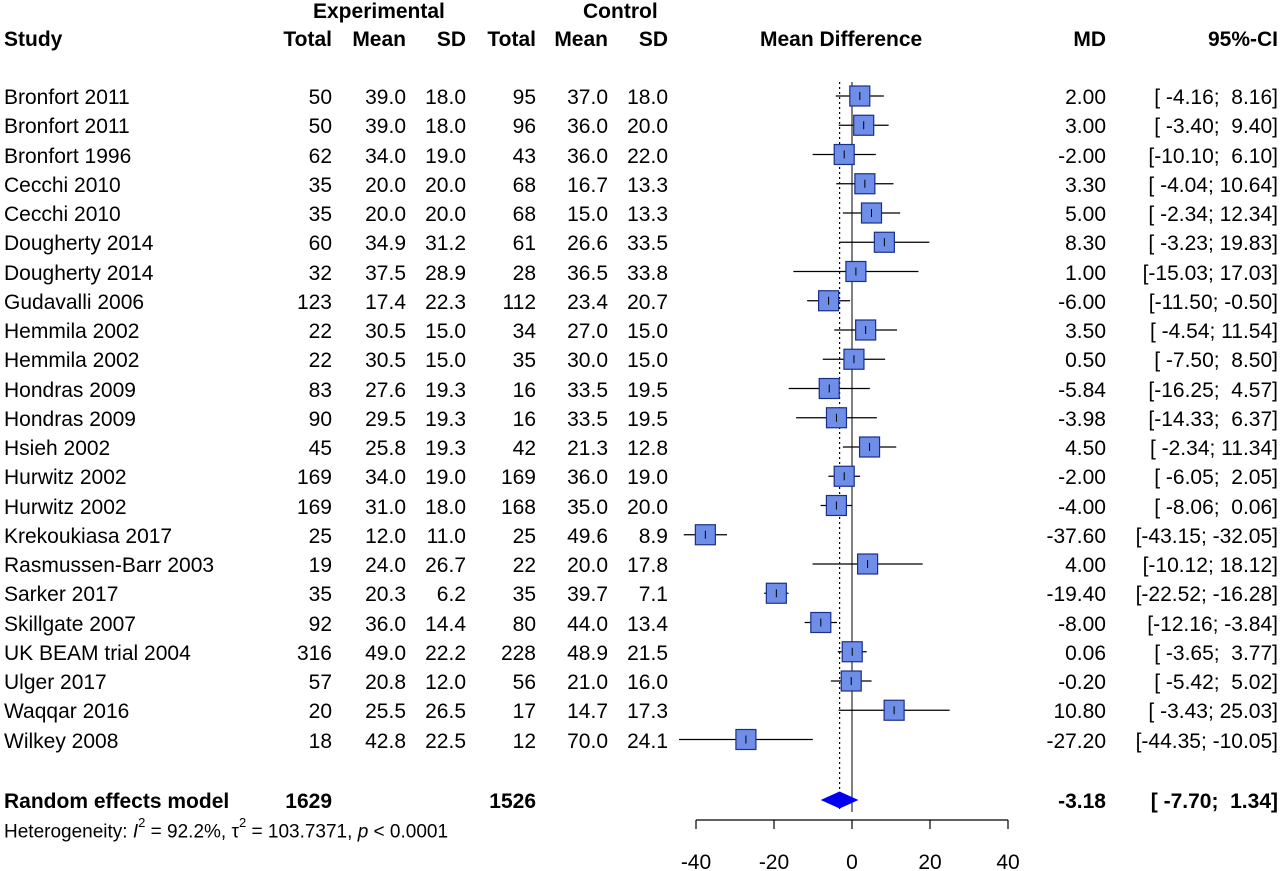 The width and height of the screenshot is (1280, 871). I want to click on study-name: Cecchi 2010, so click(62, 185).